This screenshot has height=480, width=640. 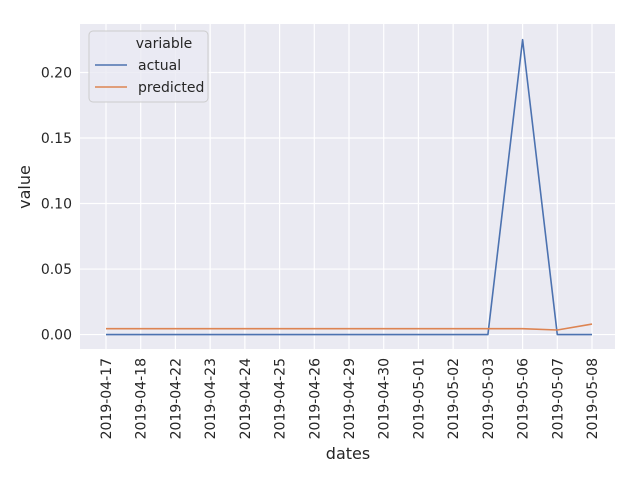 I want to click on x-tick-label: 2019-05-07, so click(x=558, y=398).